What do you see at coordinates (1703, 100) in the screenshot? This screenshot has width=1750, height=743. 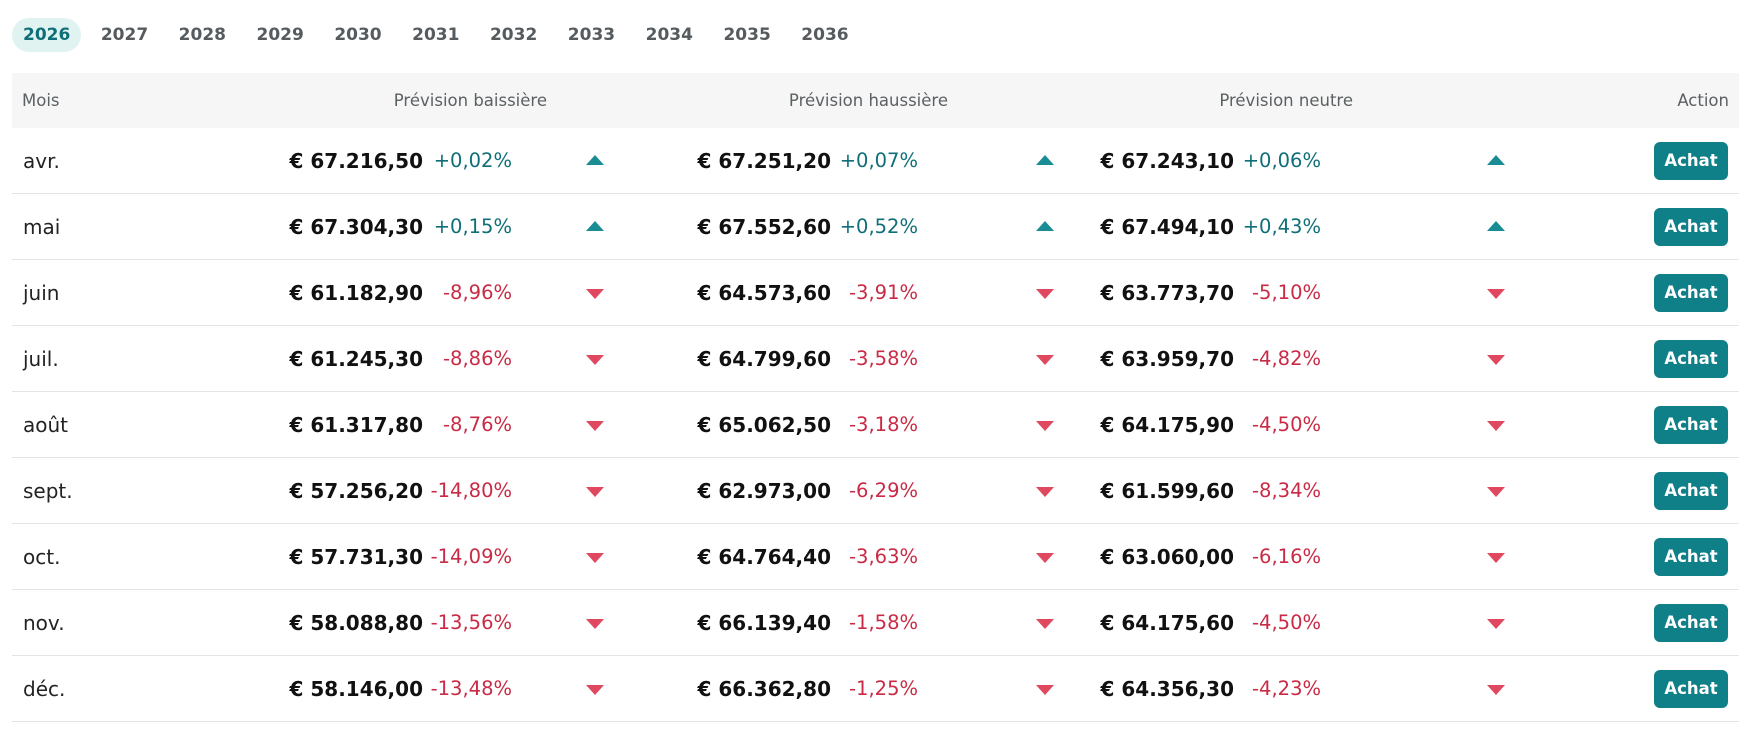 I see `header-action: Action` at bounding box center [1703, 100].